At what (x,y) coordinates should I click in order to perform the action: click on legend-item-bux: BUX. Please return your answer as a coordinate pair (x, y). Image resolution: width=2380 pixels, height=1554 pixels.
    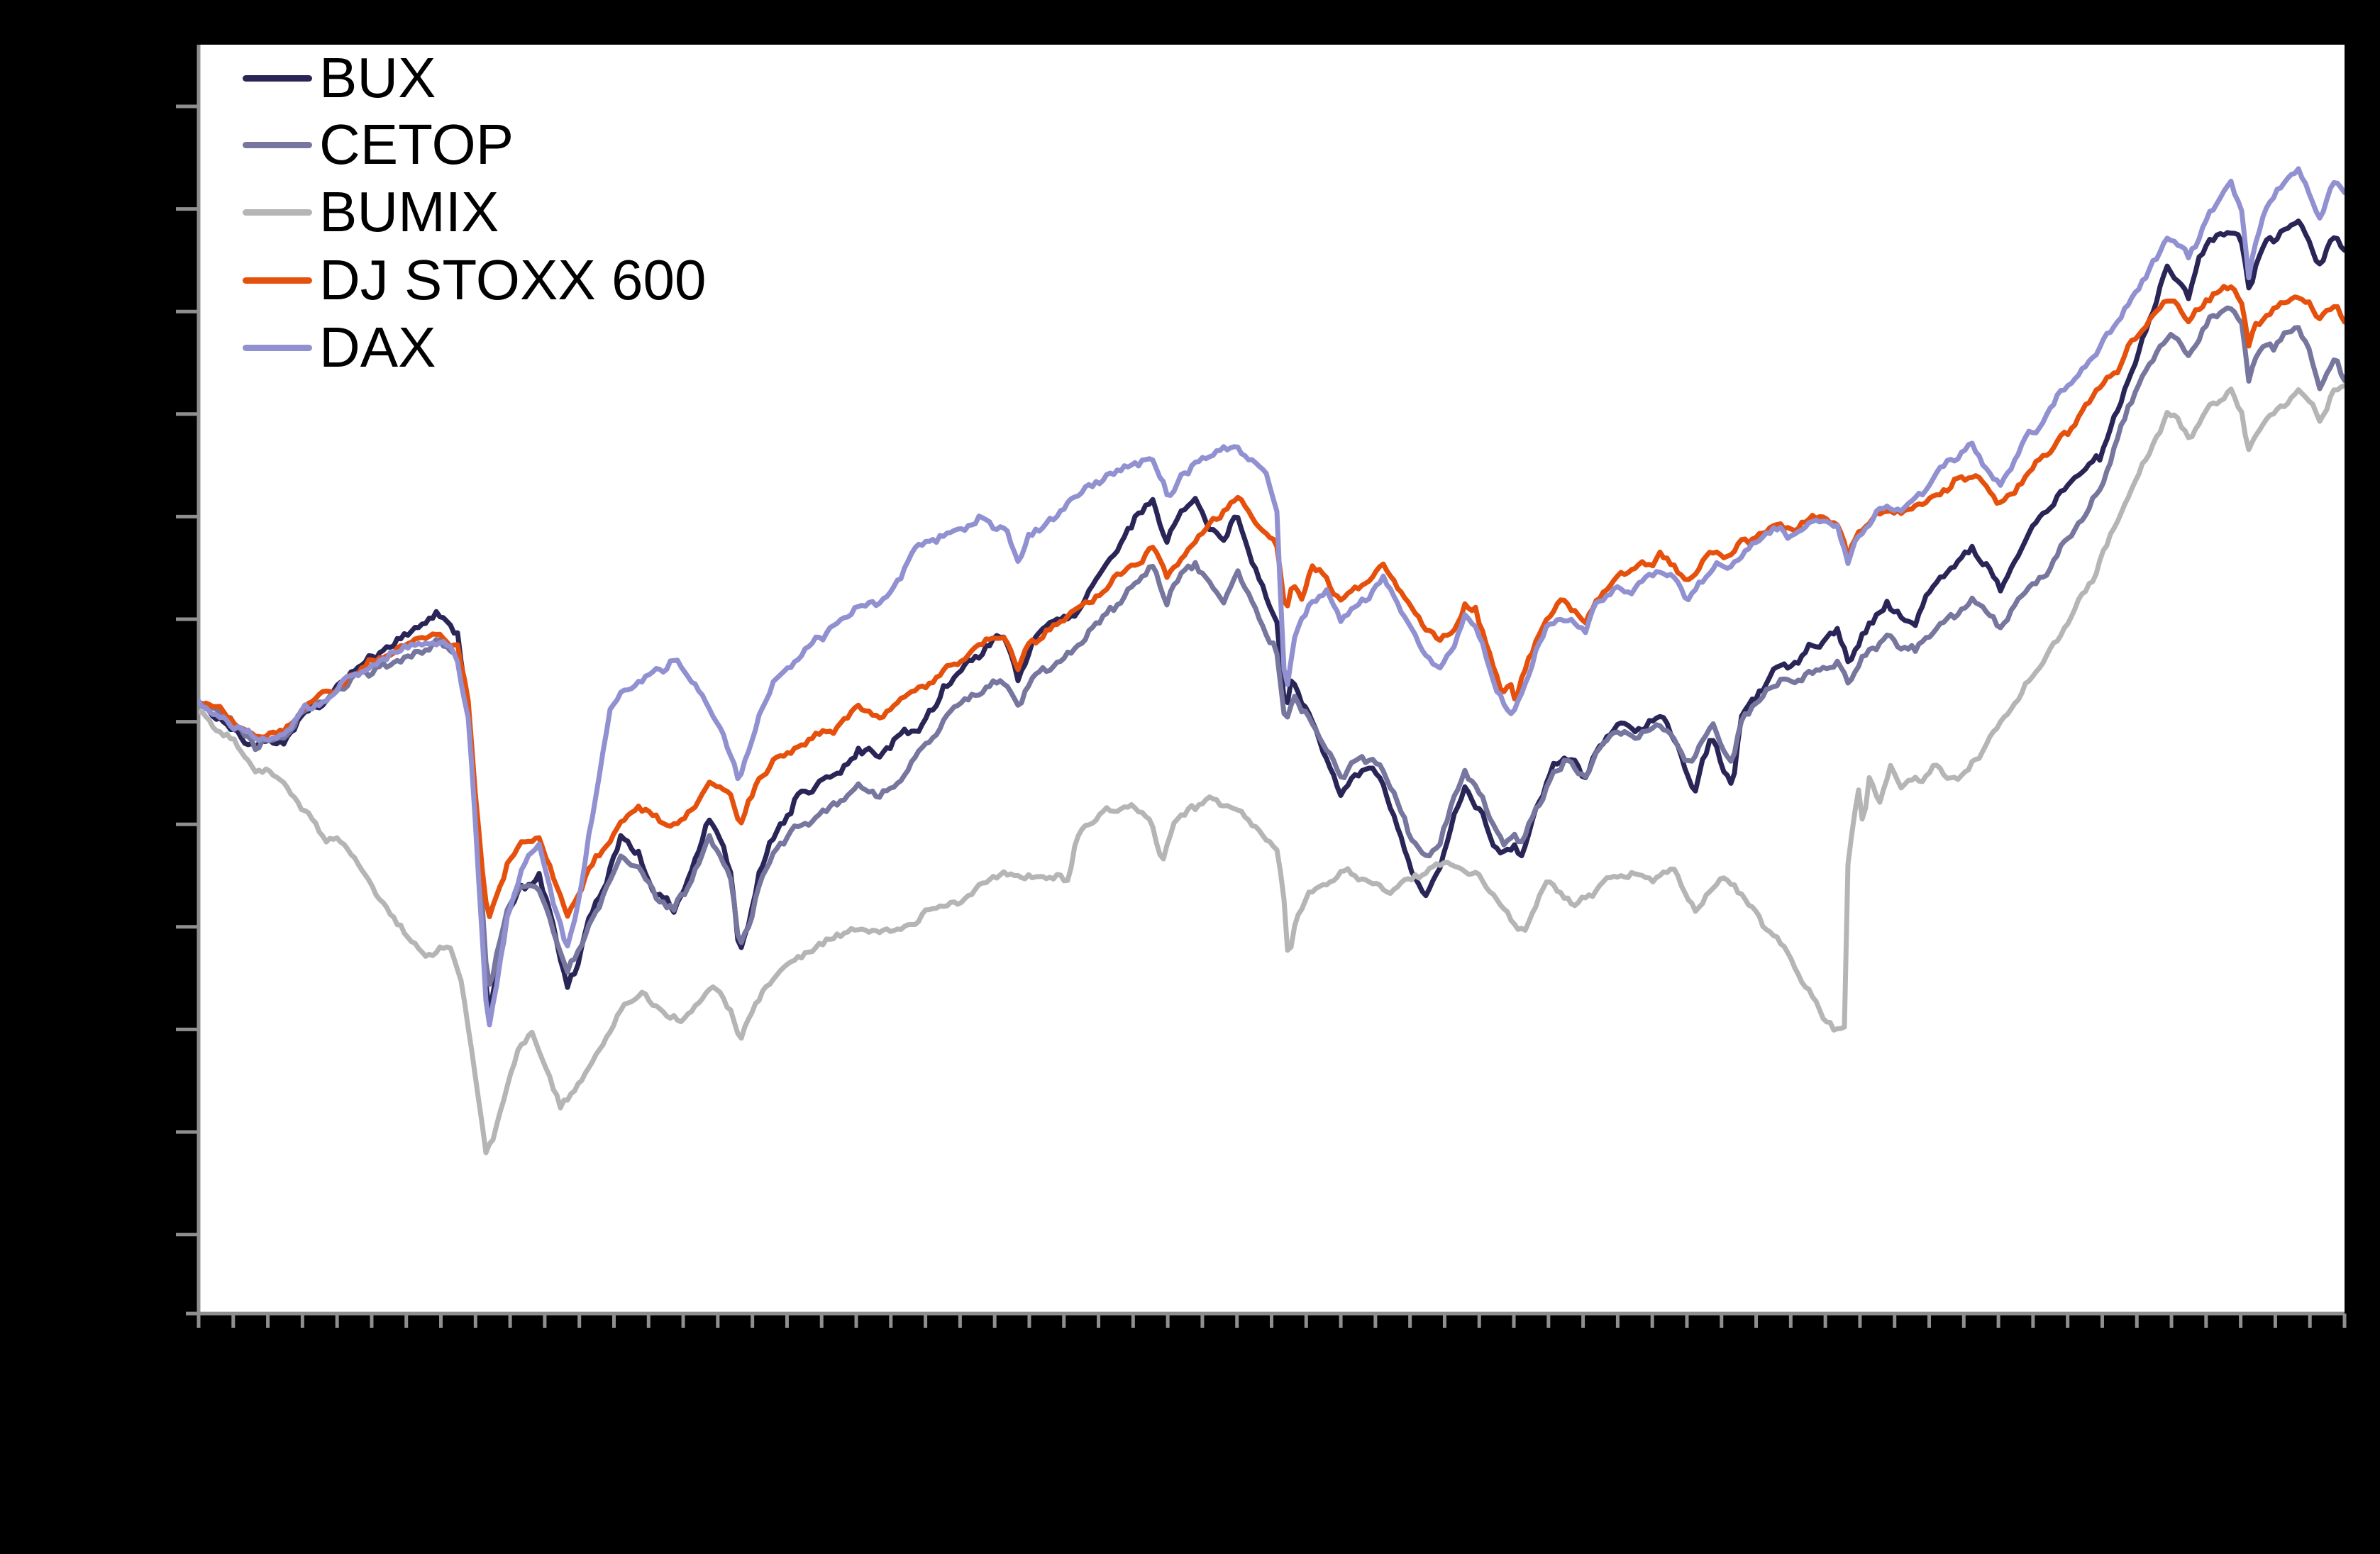
    Looking at the image, I should click on (340, 78).